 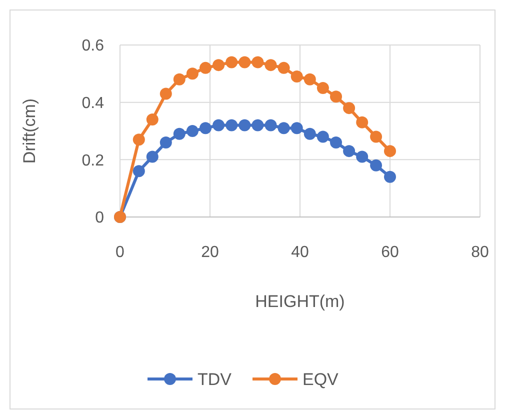 I want to click on x-tick-label: 0, so click(x=120, y=252).